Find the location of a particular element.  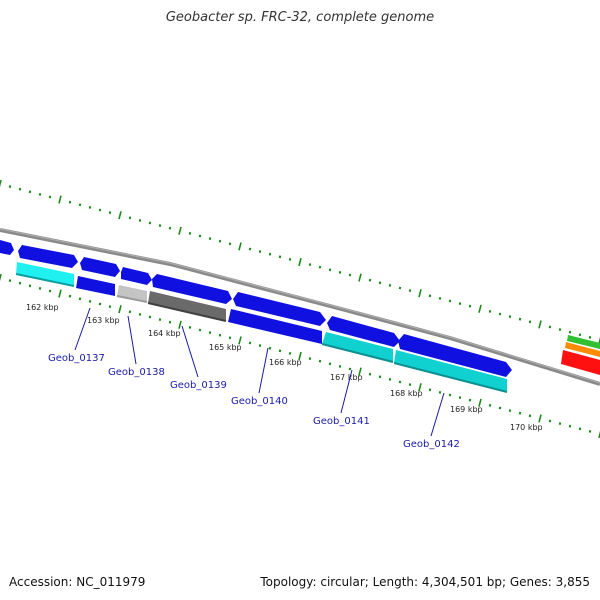

tick-label: 164 kbp is located at coordinates (164, 333).